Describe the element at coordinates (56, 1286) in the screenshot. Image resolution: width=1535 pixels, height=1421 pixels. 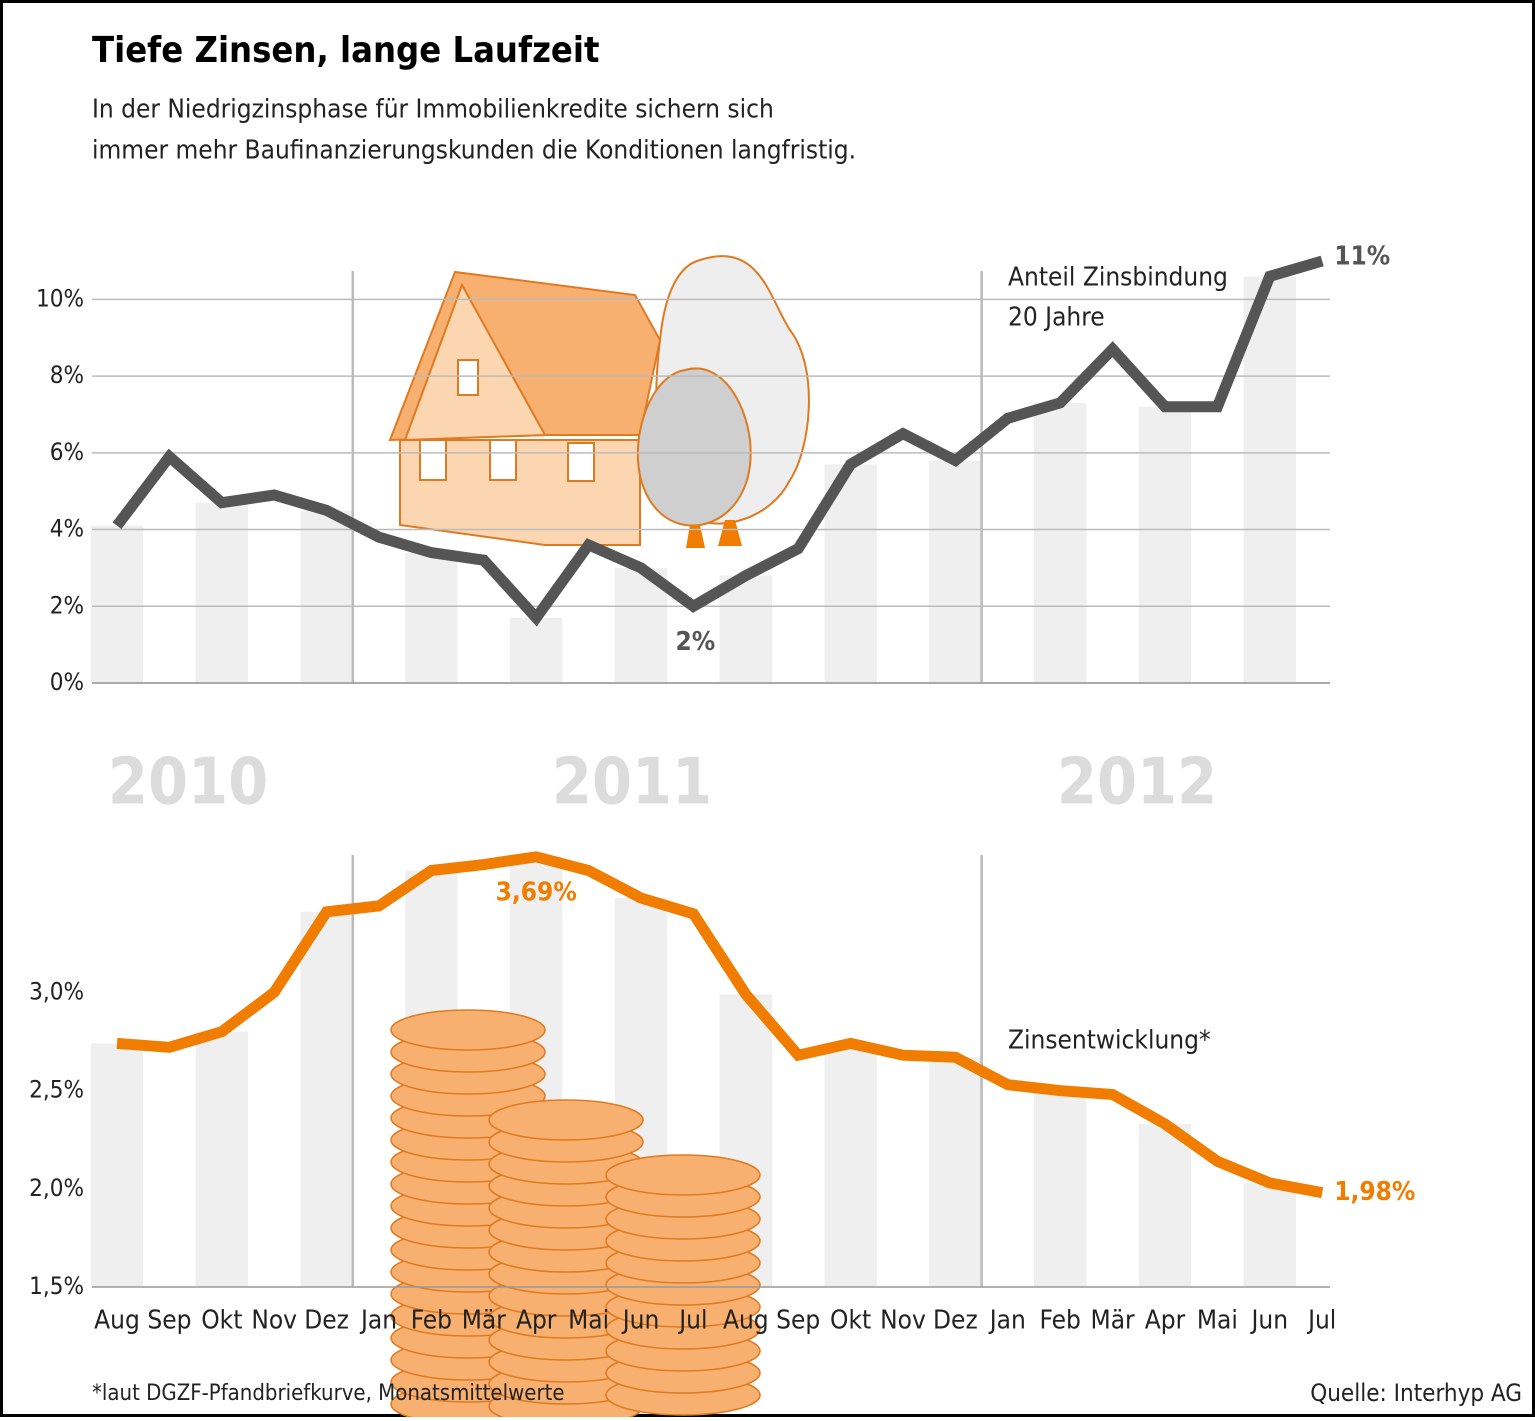
I see `y-tick-label: 1,5%` at that location.